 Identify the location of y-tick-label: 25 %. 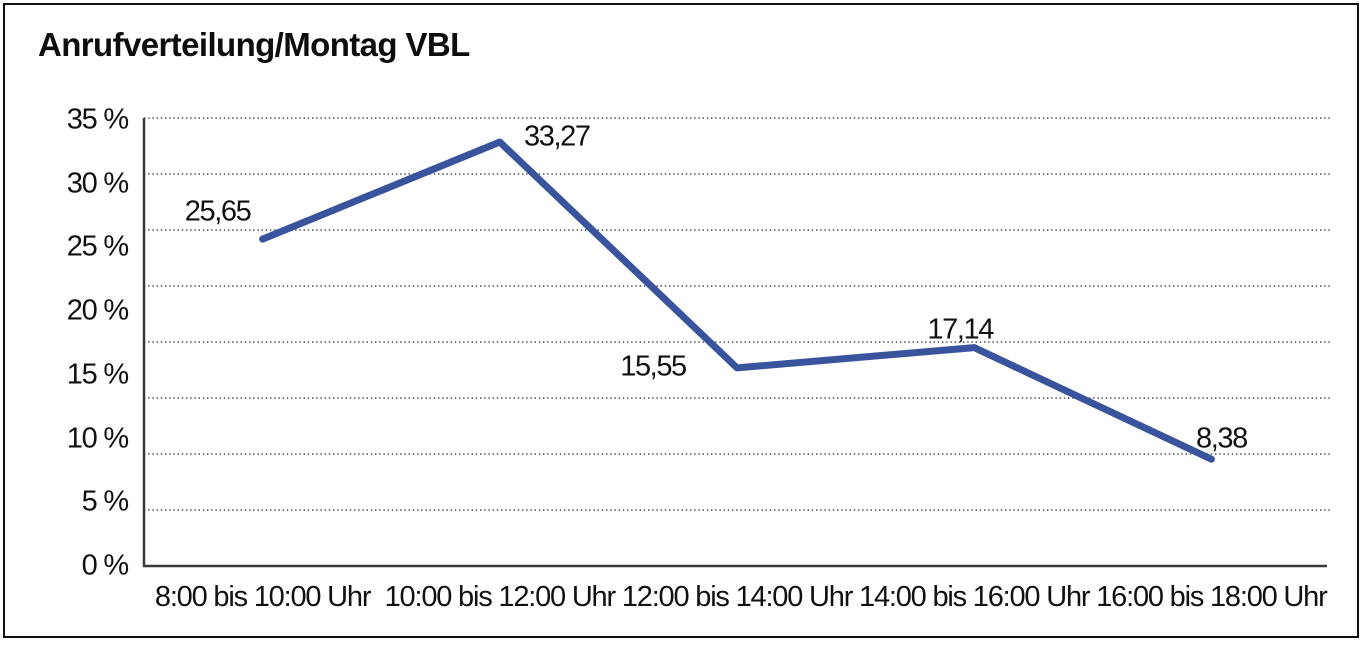
(98, 246).